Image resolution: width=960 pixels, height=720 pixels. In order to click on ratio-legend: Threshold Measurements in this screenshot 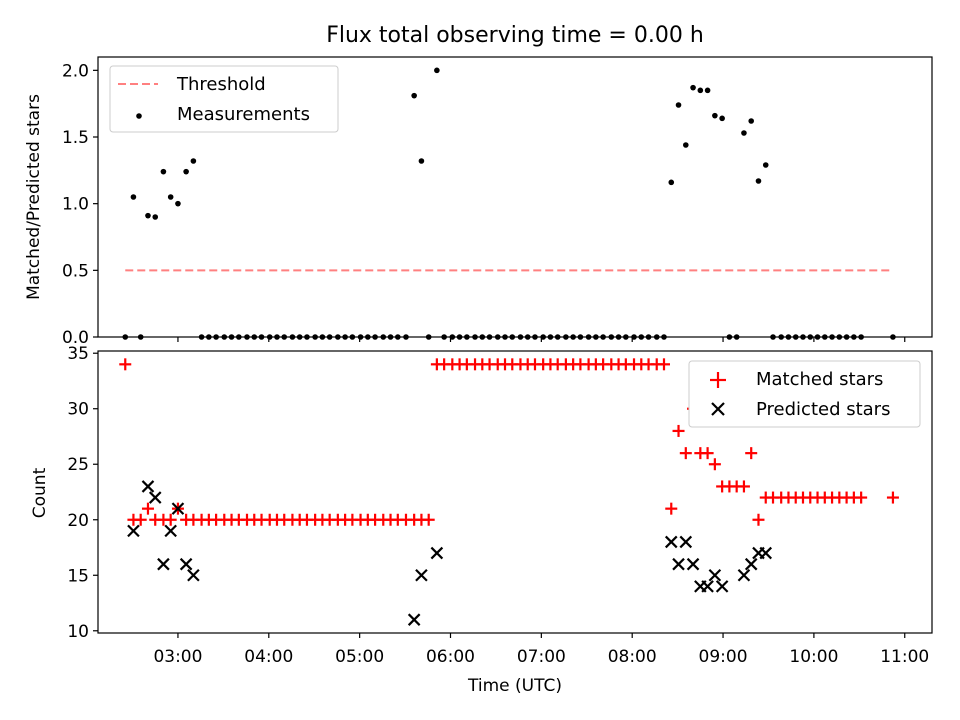, I will do `click(224, 99)`.